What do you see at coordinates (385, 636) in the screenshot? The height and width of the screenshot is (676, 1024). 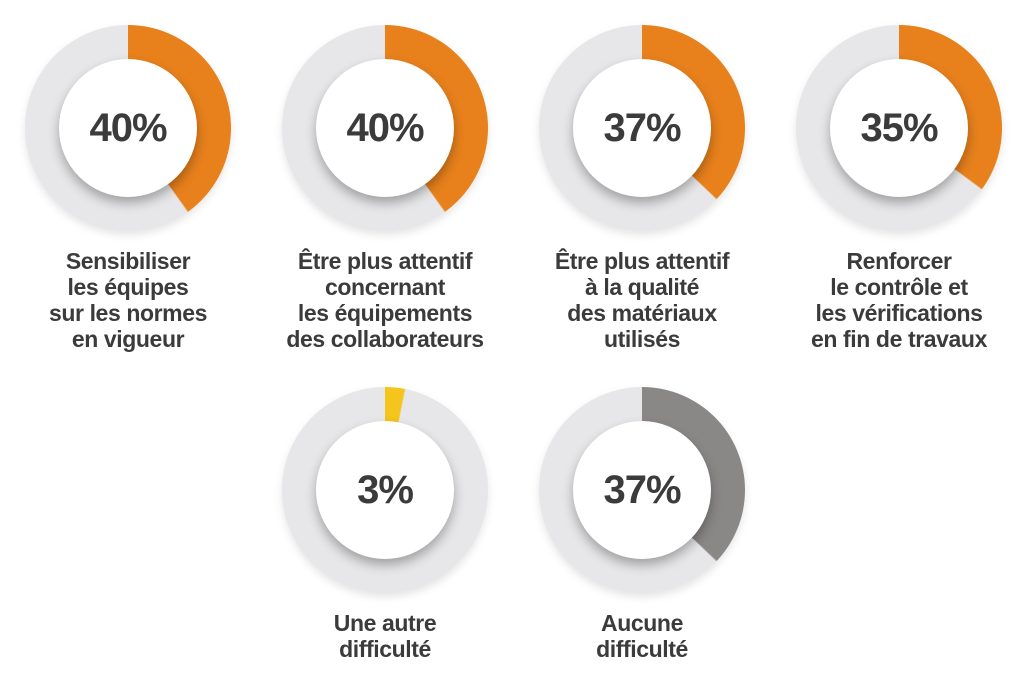 I see `donut-label: Une autre difficulté` at bounding box center [385, 636].